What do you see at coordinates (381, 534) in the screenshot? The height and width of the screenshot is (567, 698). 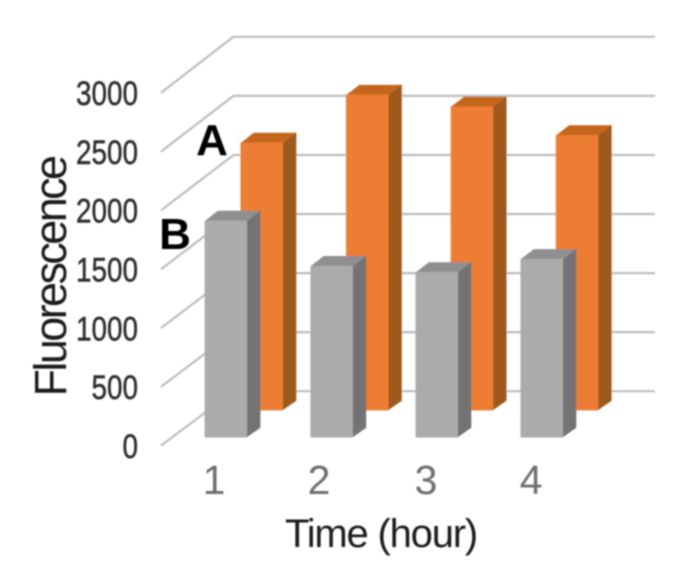 I see `svg-text: Time (hour)` at bounding box center [381, 534].